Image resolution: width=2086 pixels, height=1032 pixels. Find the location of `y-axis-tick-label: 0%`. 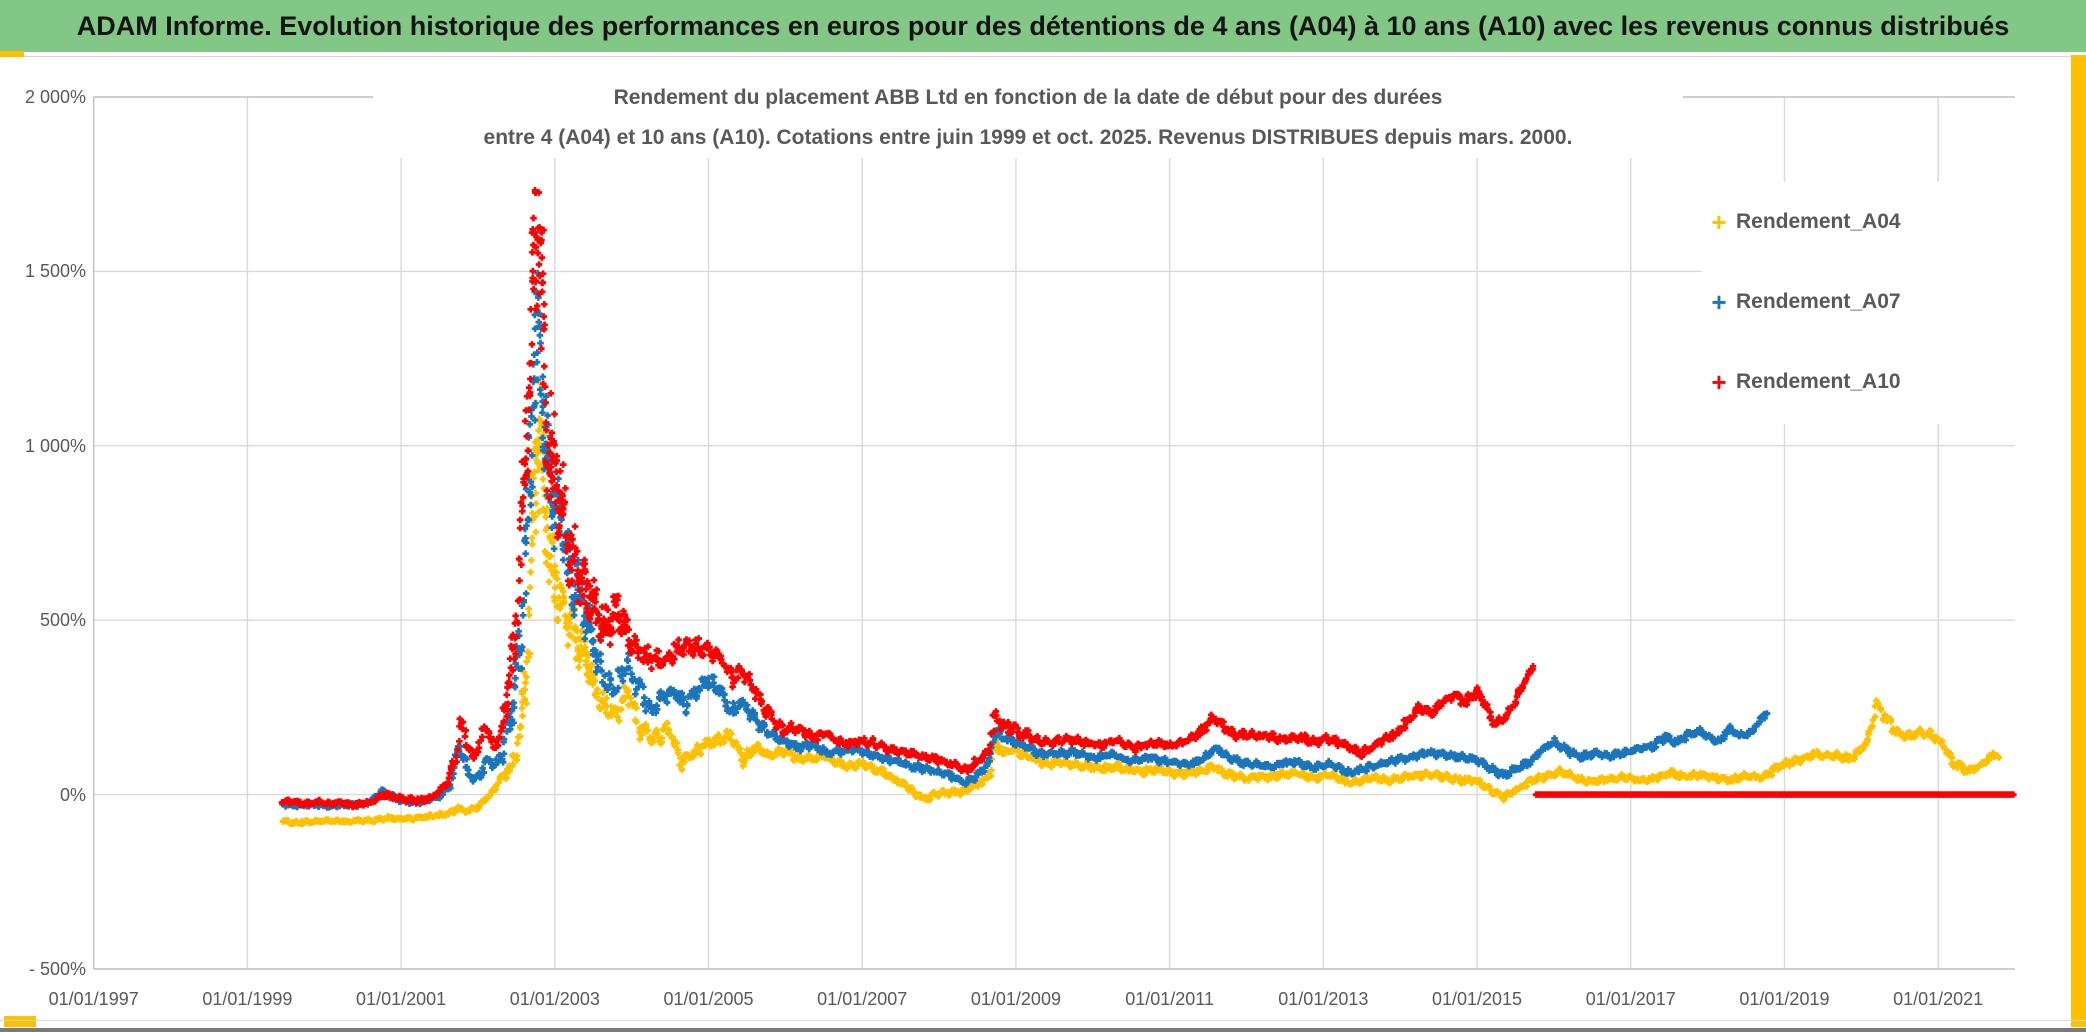

y-axis-tick-label: 0% is located at coordinates (72, 794).